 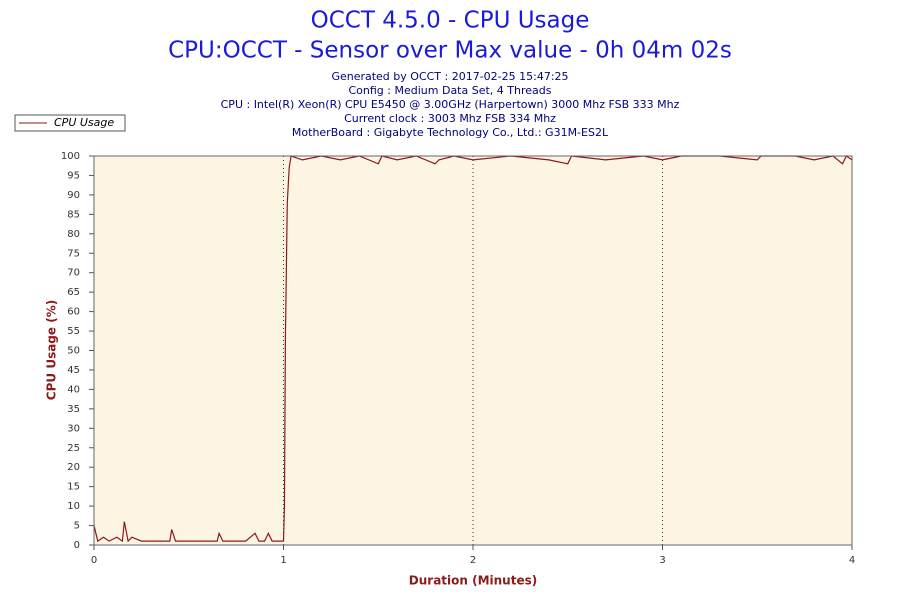 What do you see at coordinates (73, 175) in the screenshot?
I see `y-tick-label: 95` at bounding box center [73, 175].